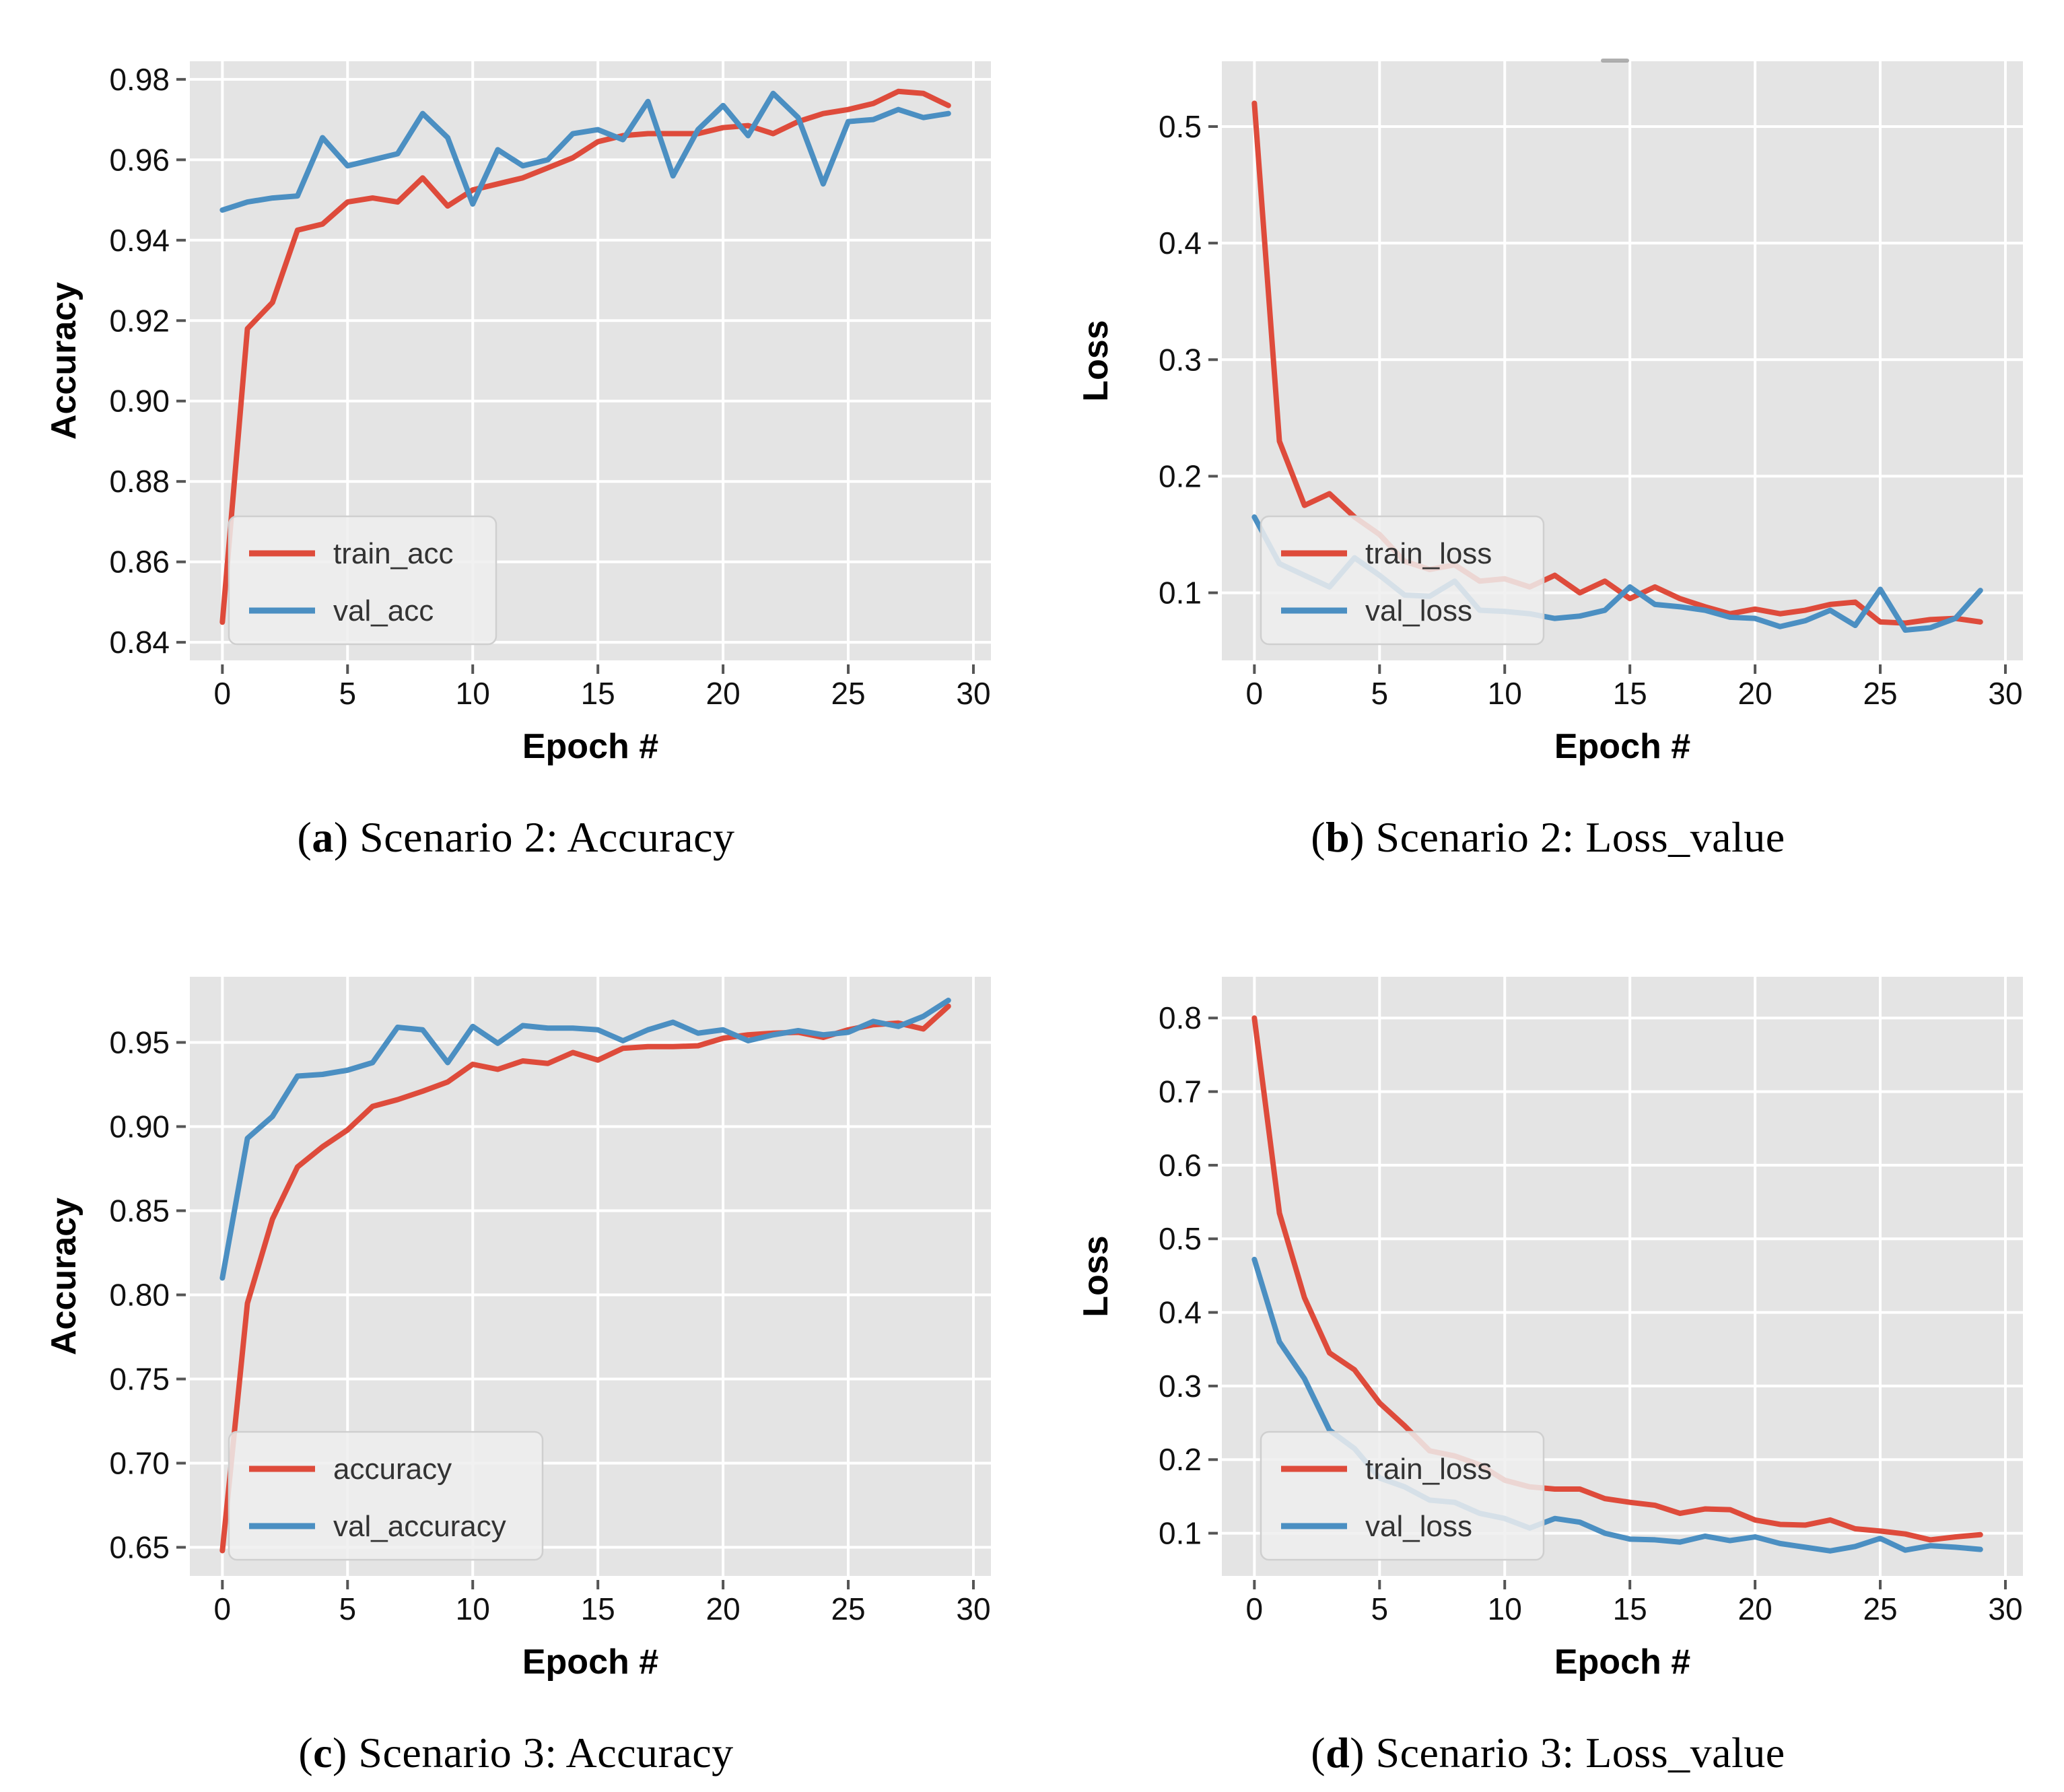 The height and width of the screenshot is (1792, 2064). I want to click on series-line-val_acc, so click(585, 151).